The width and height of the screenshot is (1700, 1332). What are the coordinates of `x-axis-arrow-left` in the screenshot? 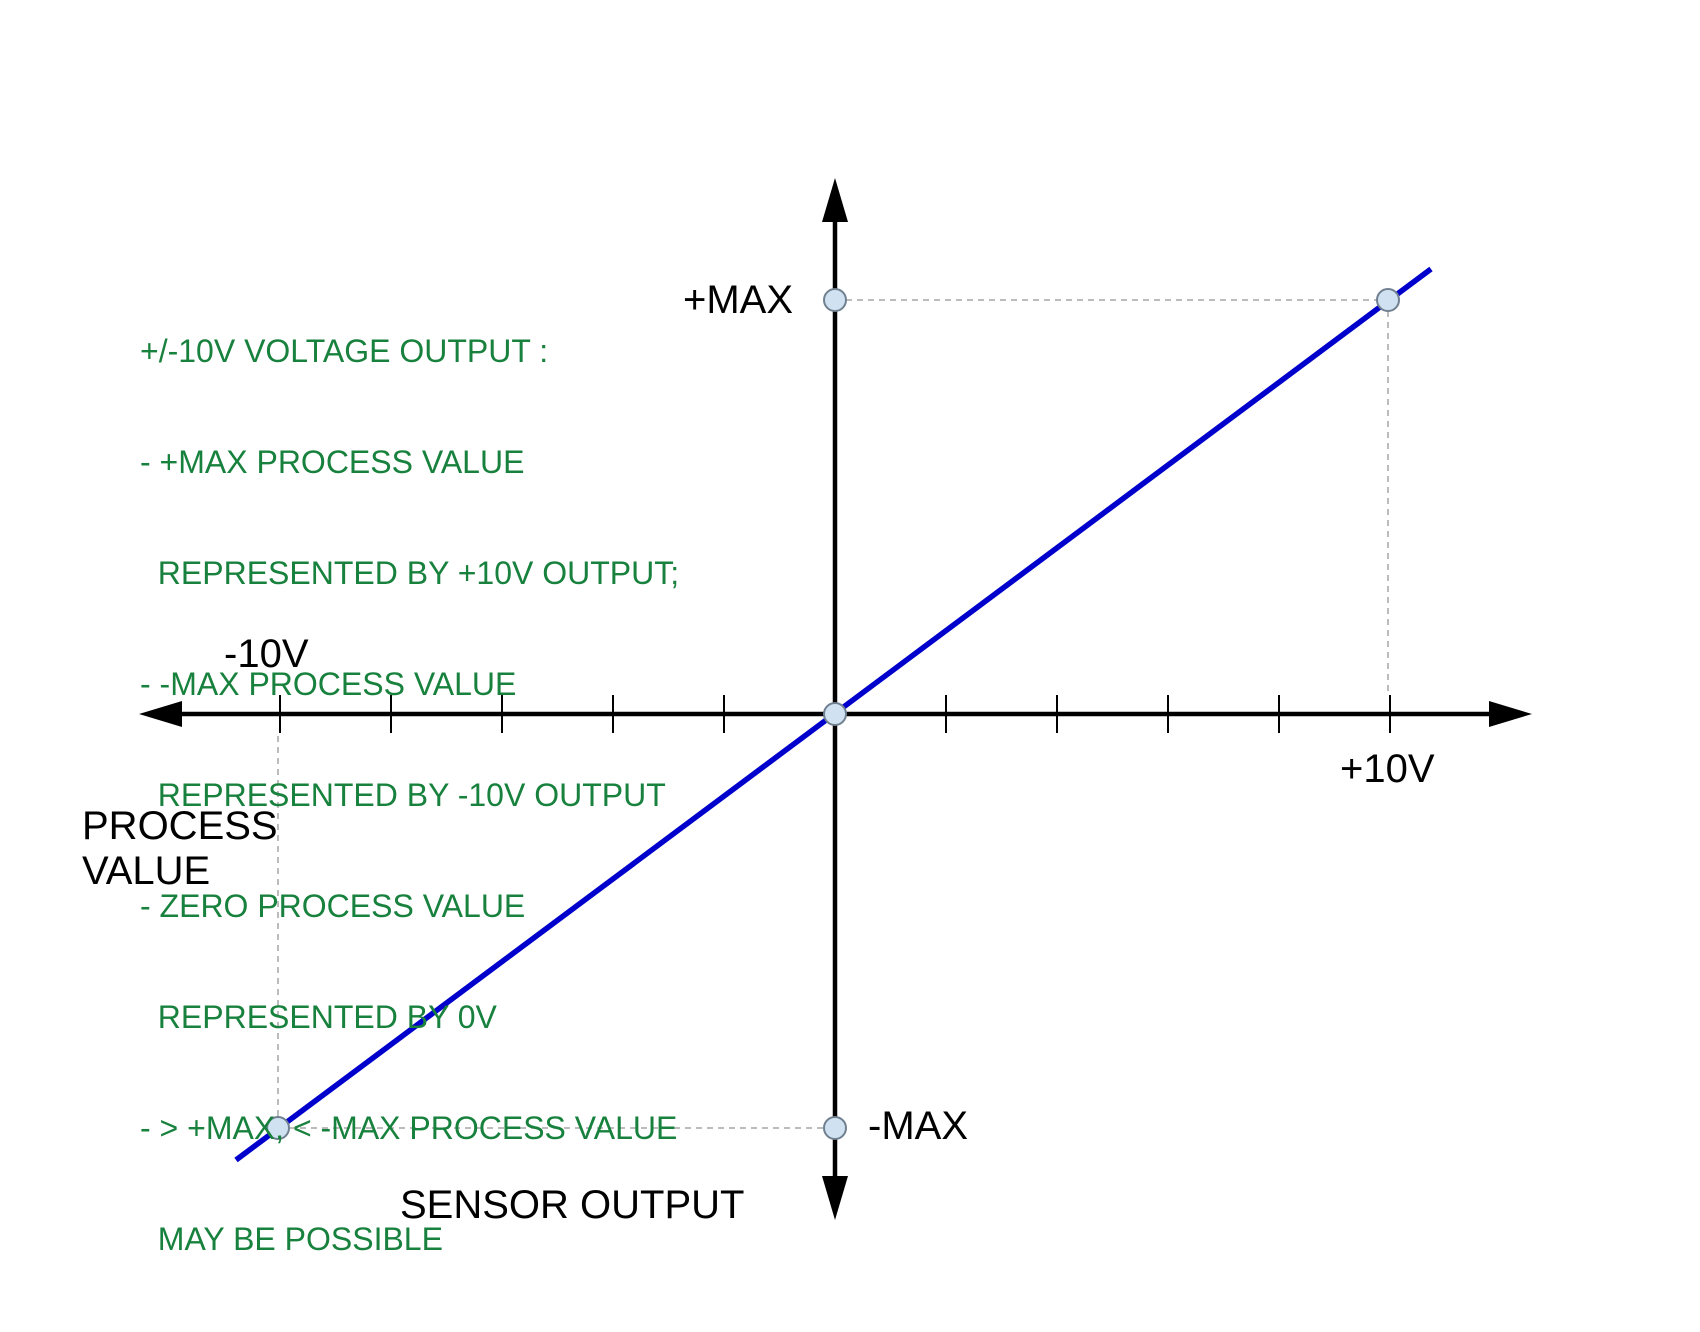 It's located at (160, 714).